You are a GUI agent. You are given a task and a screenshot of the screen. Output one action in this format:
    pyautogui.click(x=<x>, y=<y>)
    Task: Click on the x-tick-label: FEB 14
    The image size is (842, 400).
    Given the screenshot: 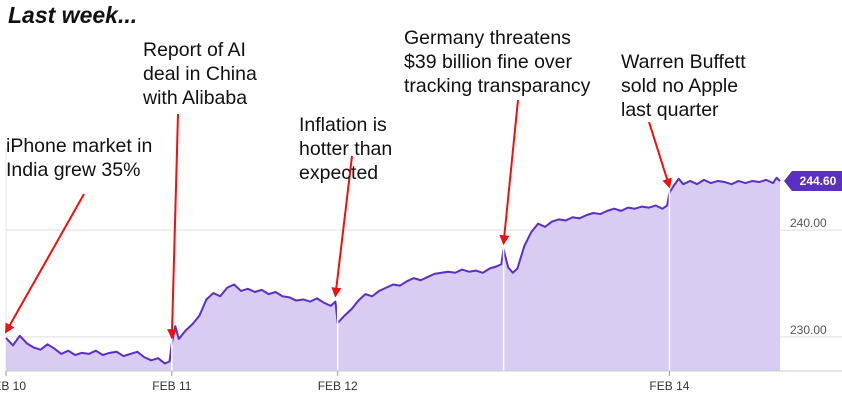 What is the action you would take?
    pyautogui.click(x=669, y=386)
    